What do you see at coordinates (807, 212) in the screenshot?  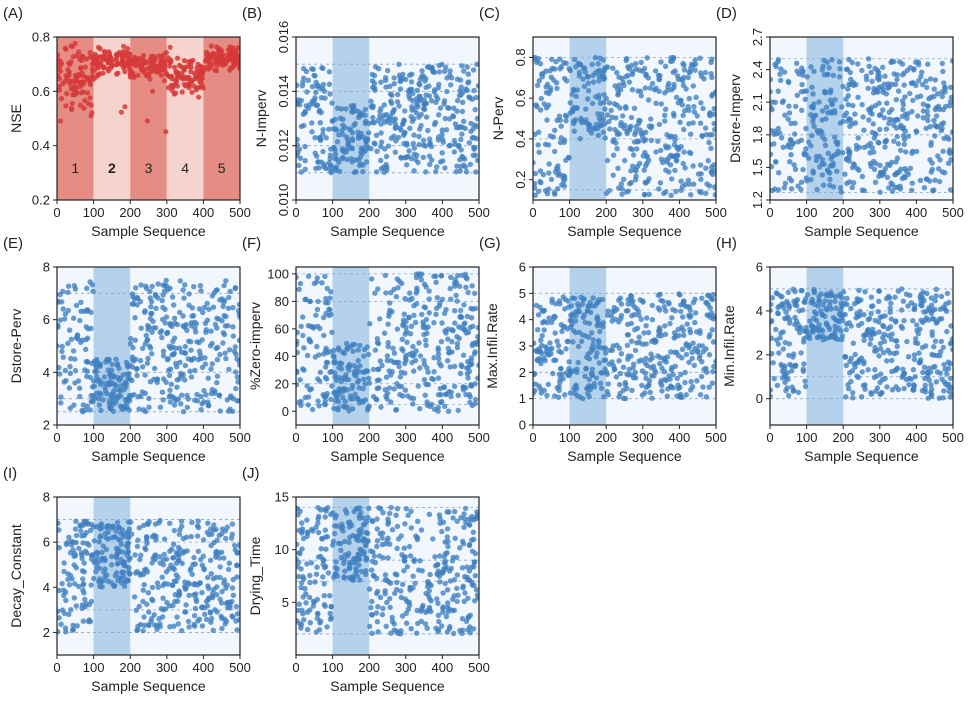 I see `x-tick-label: 100` at bounding box center [807, 212].